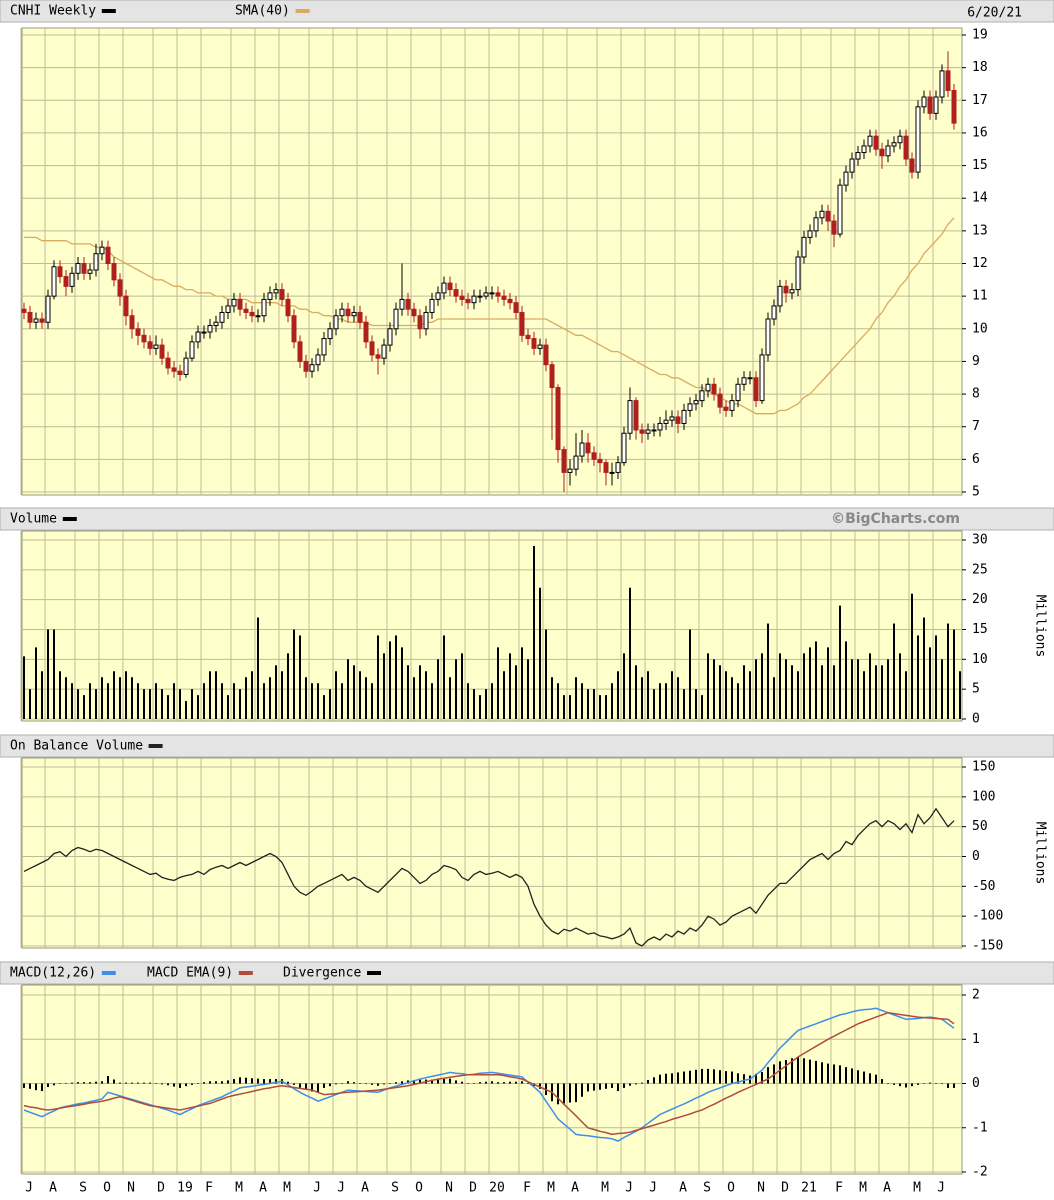 The image size is (1054, 1200). I want to click on y-tick-label: -1, so click(980, 1127).